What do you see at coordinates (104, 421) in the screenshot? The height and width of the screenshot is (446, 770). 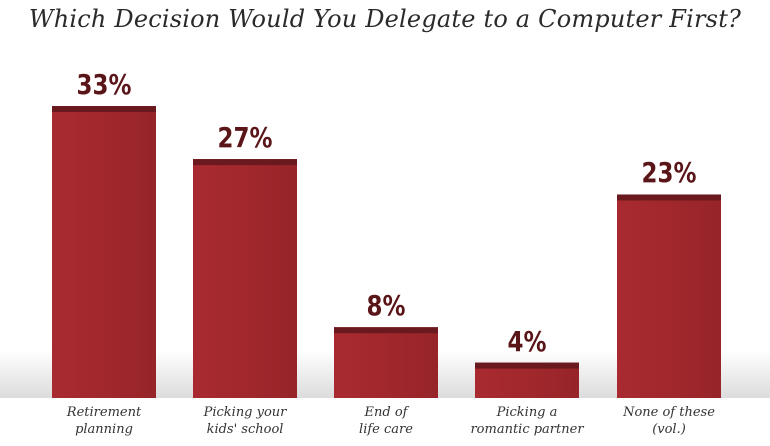 I see `category-label-0: Retirement planning` at bounding box center [104, 421].